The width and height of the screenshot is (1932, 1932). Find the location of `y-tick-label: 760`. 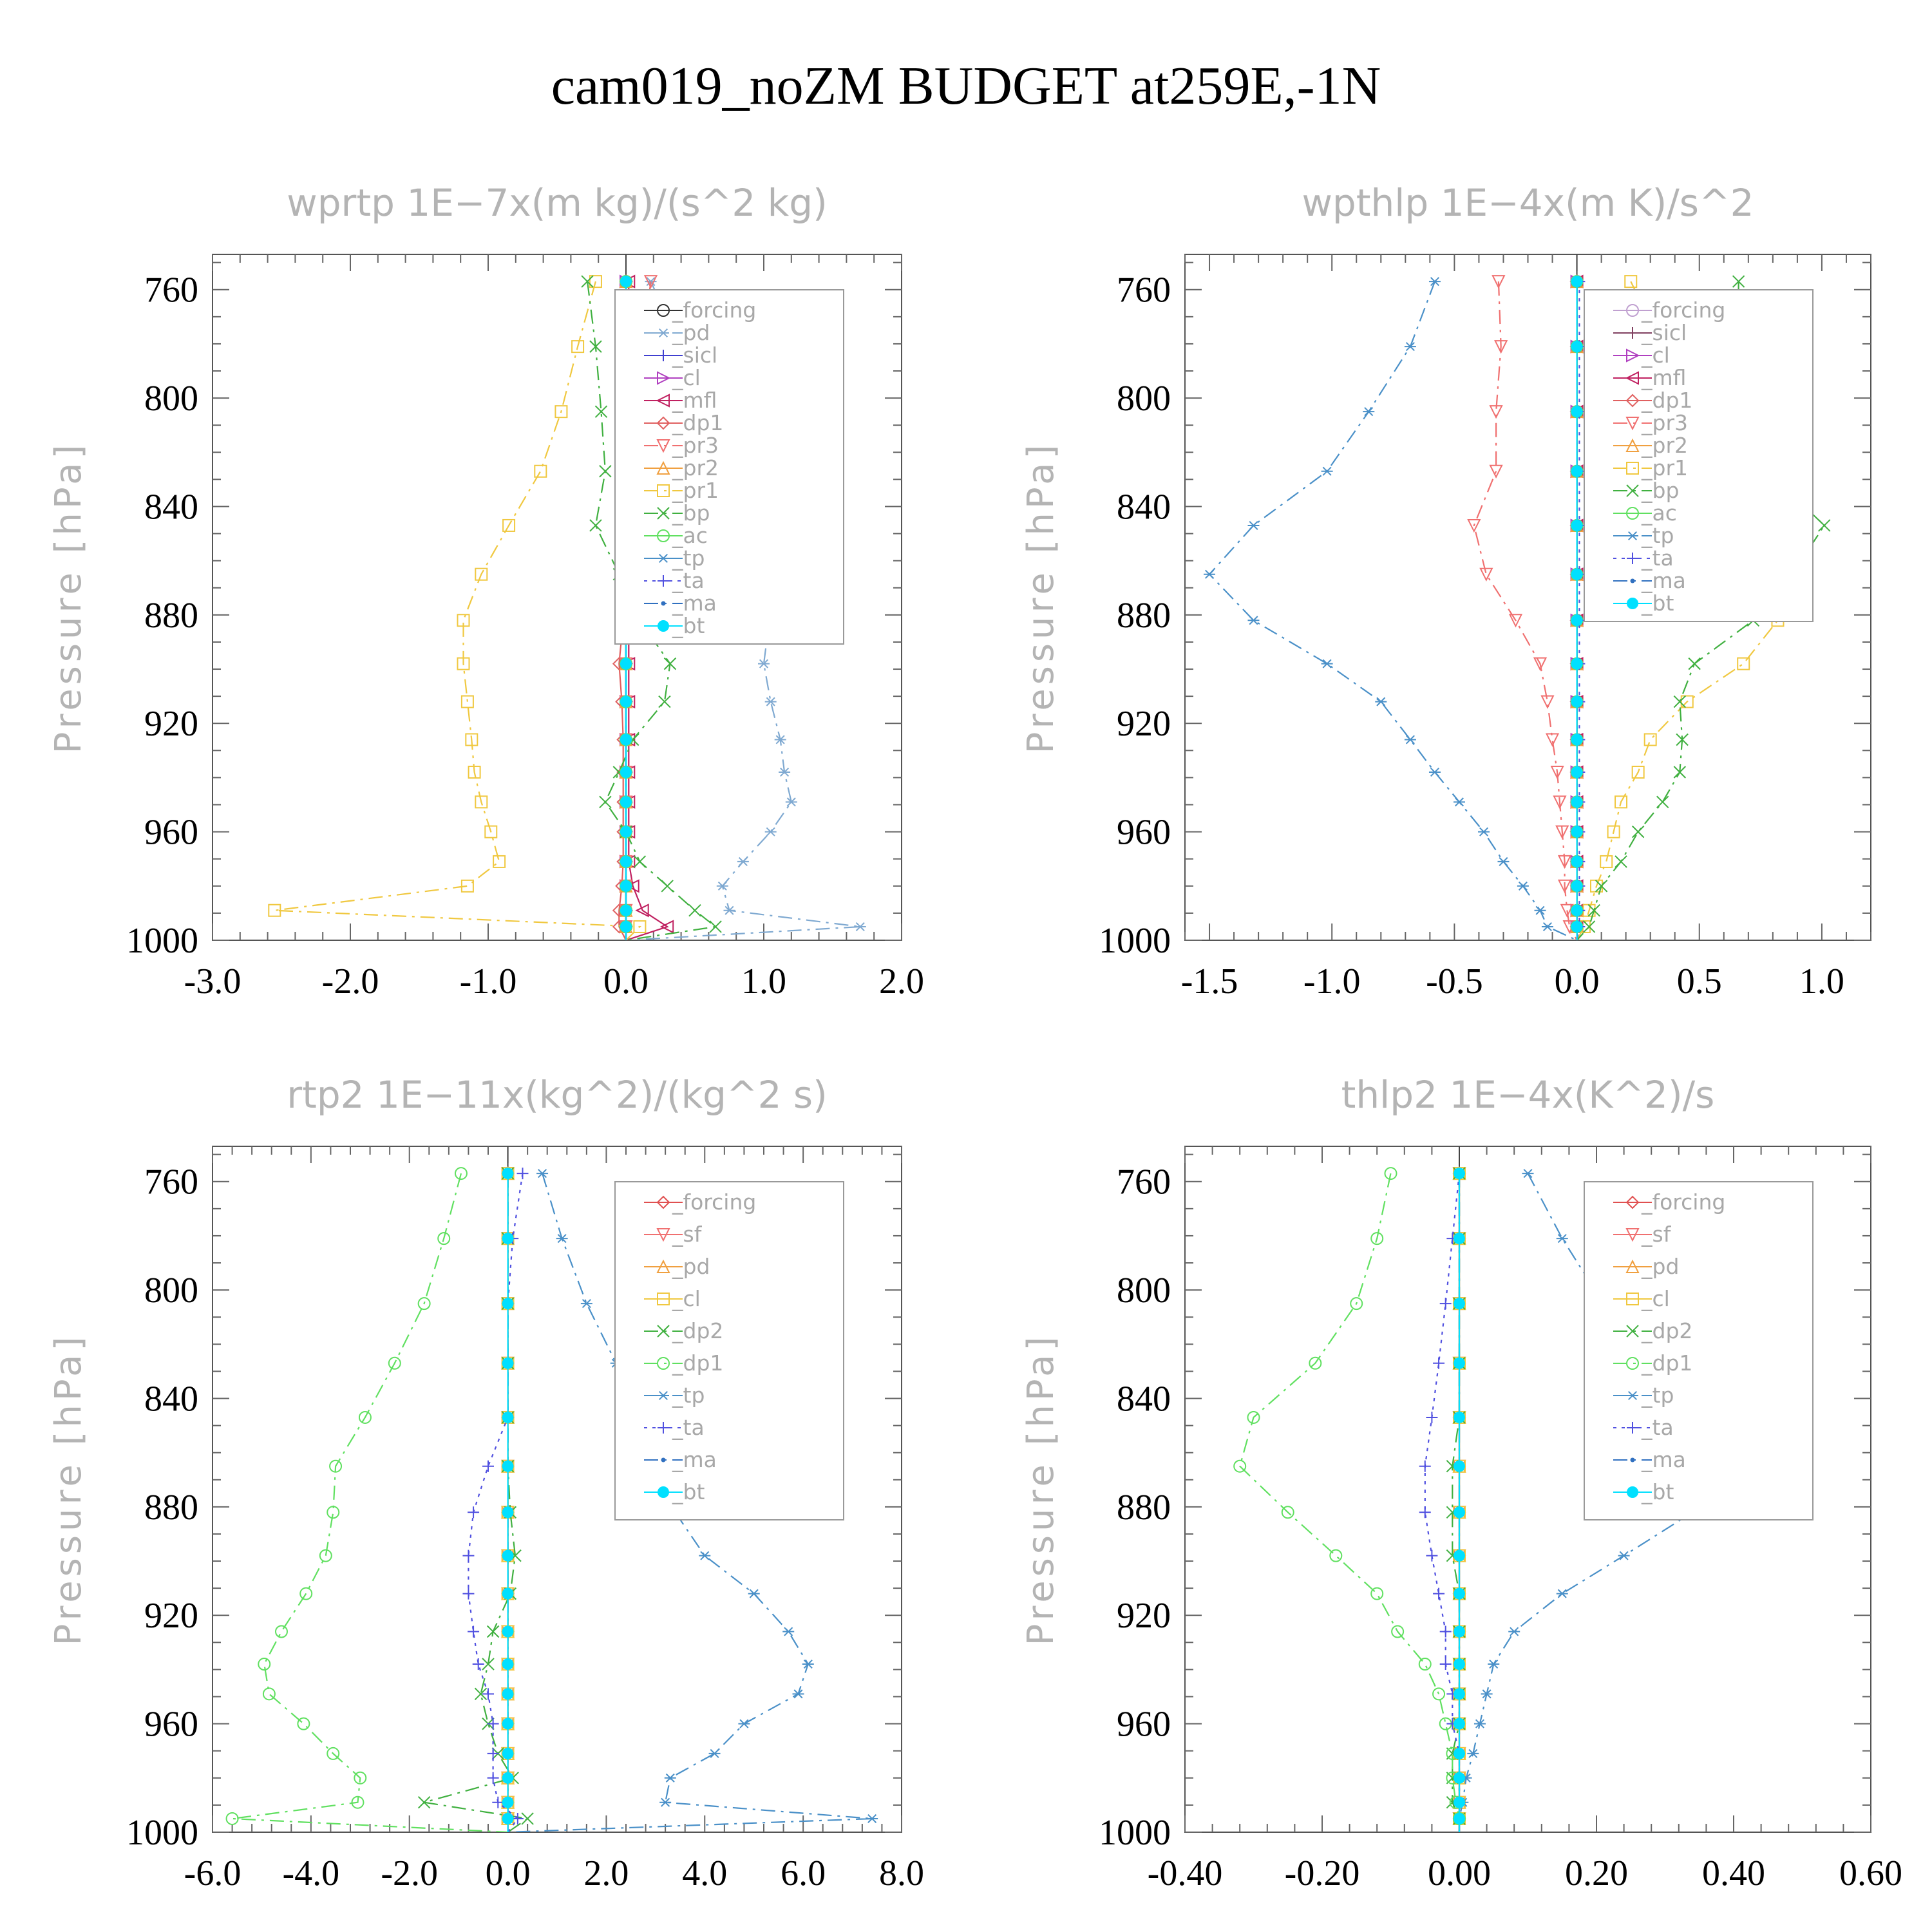

y-tick-label: 760 is located at coordinates (1144, 1182).